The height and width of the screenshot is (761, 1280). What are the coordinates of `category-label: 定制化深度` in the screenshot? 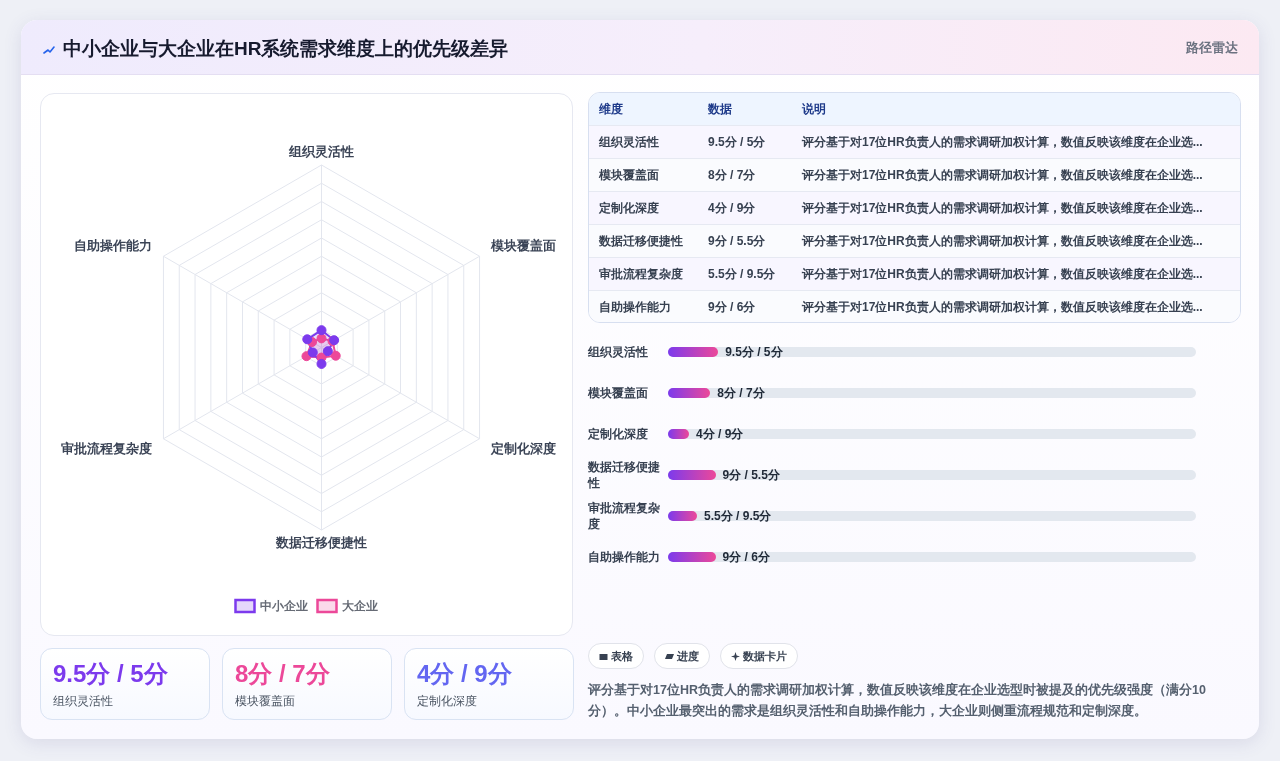 It's located at (447, 701).